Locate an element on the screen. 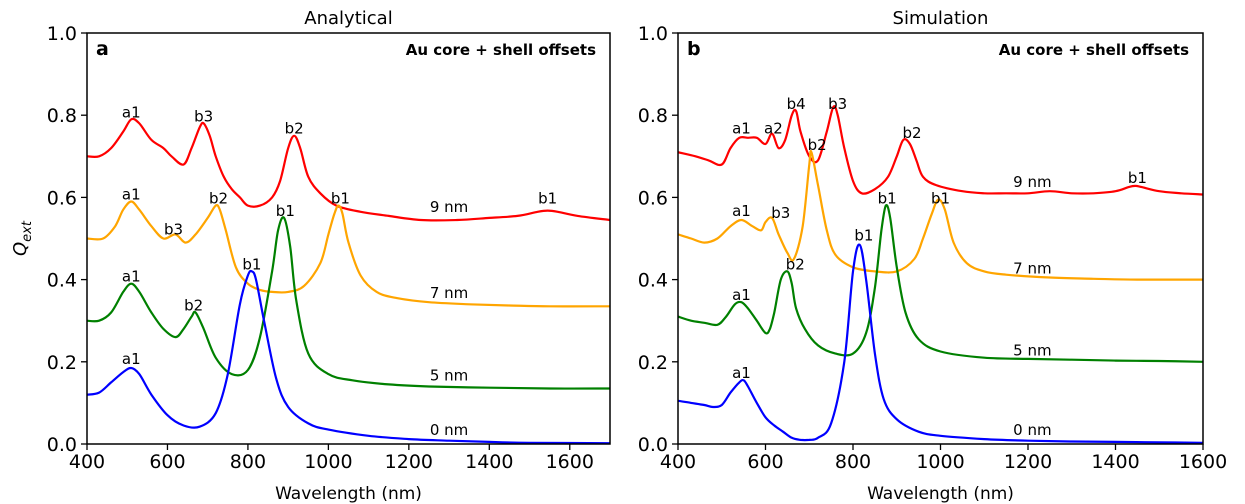  chart-title: Analytical is located at coordinates (348, 18).